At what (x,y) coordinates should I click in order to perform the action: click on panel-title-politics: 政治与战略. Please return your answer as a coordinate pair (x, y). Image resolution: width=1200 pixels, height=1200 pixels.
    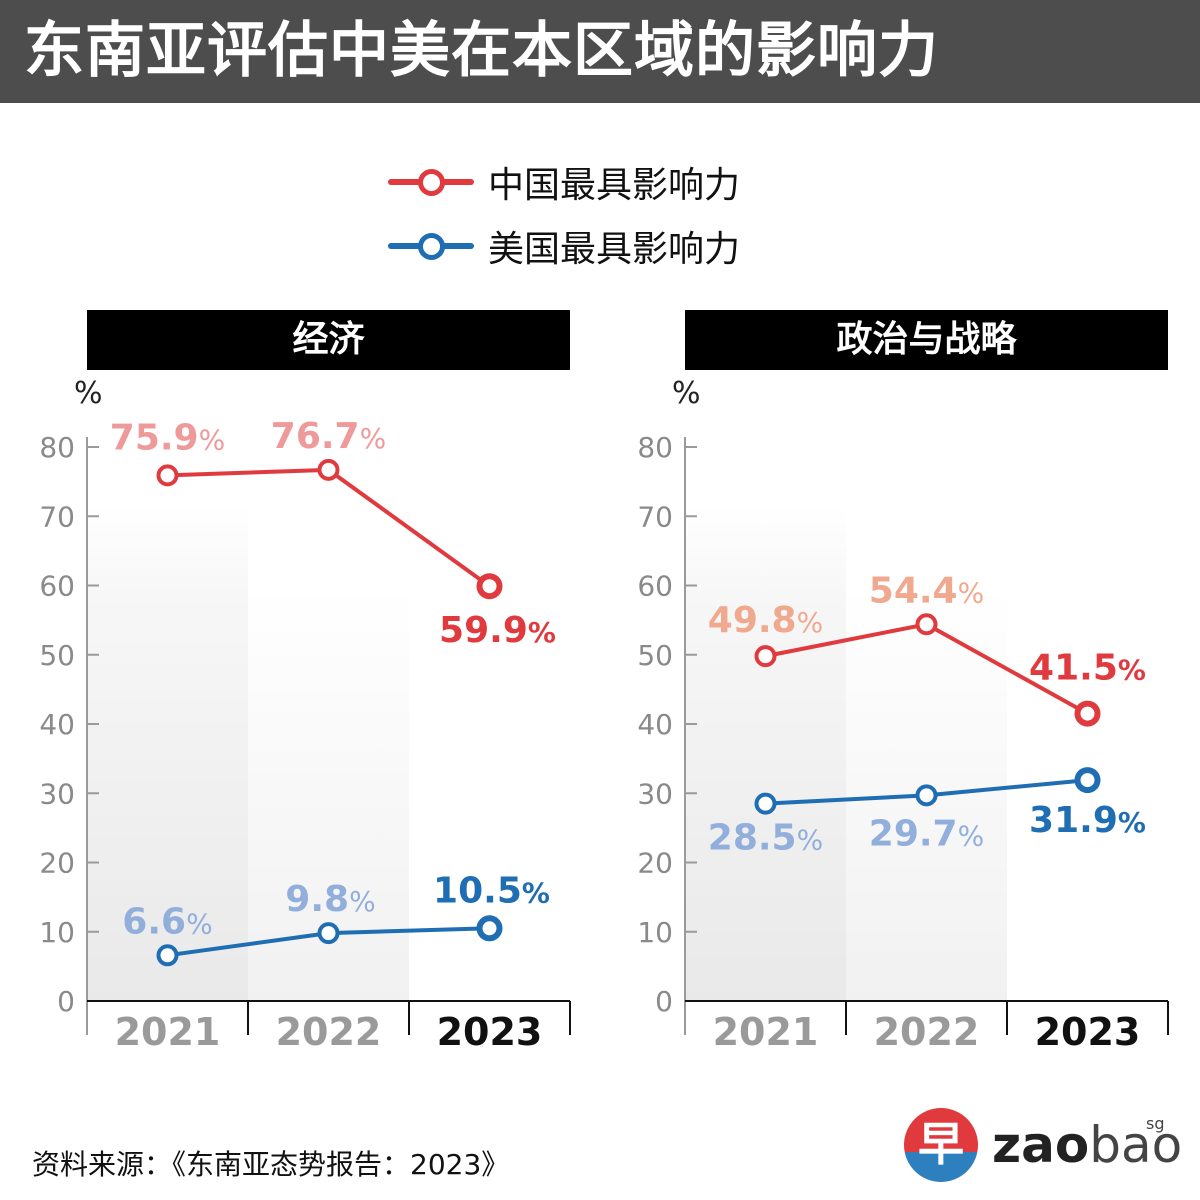
    Looking at the image, I should click on (926, 339).